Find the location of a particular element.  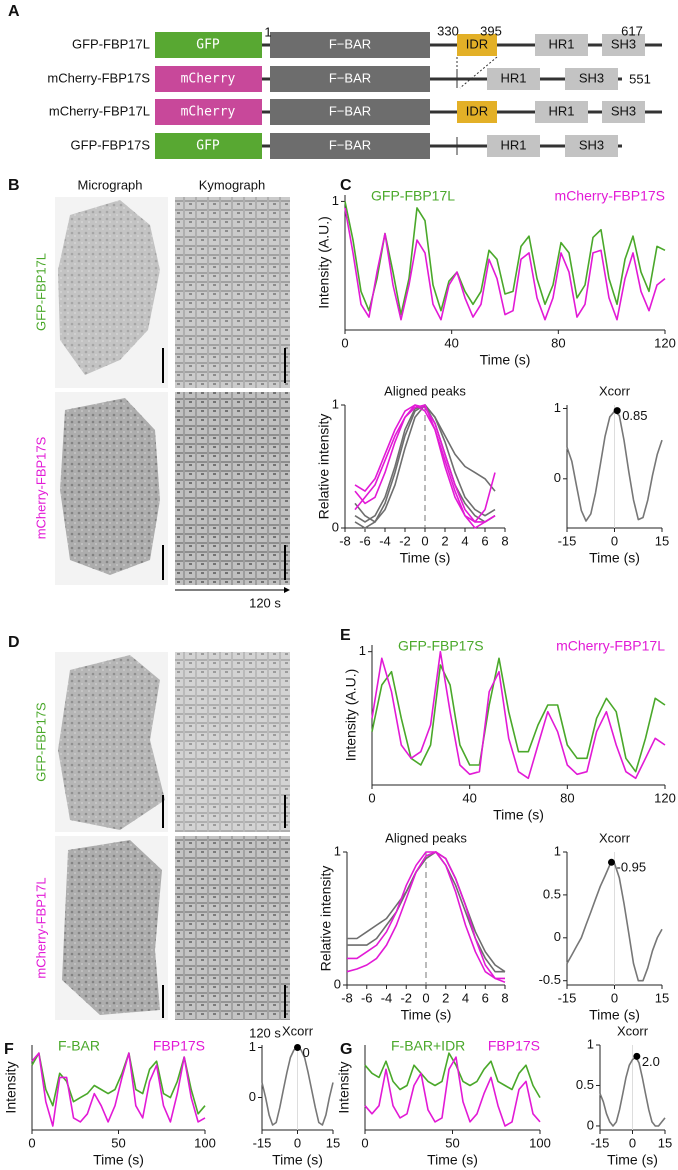

dash is located at coordinates (478, 72).